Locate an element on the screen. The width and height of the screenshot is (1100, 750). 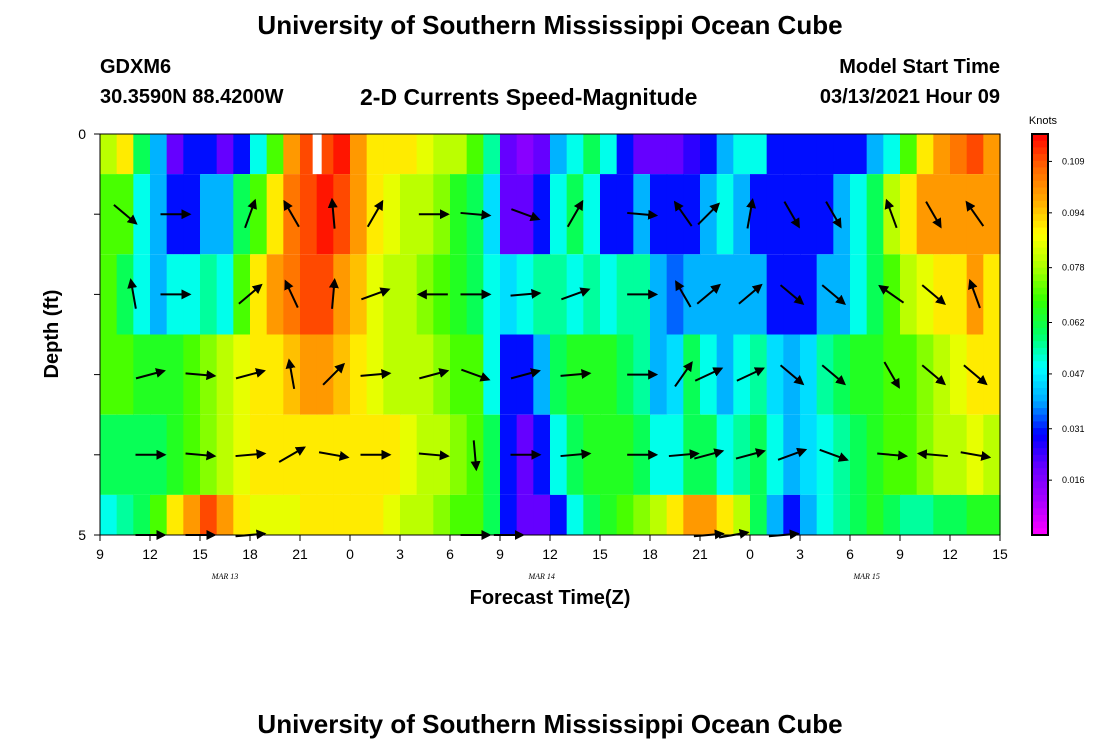
x-tick-label: 21 is located at coordinates (700, 554).